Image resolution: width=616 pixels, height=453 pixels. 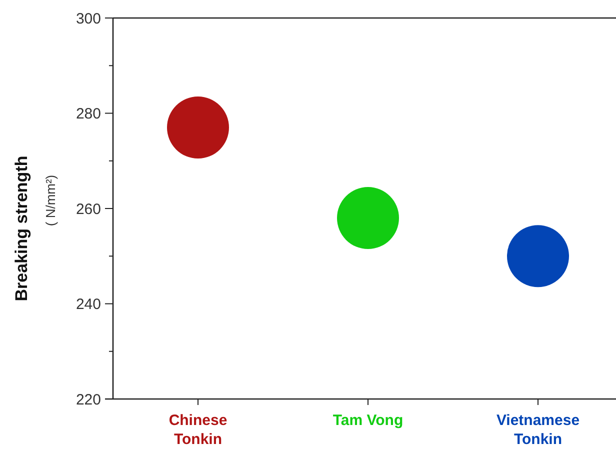 I want to click on y-tick-label: 240, so click(x=88, y=304).